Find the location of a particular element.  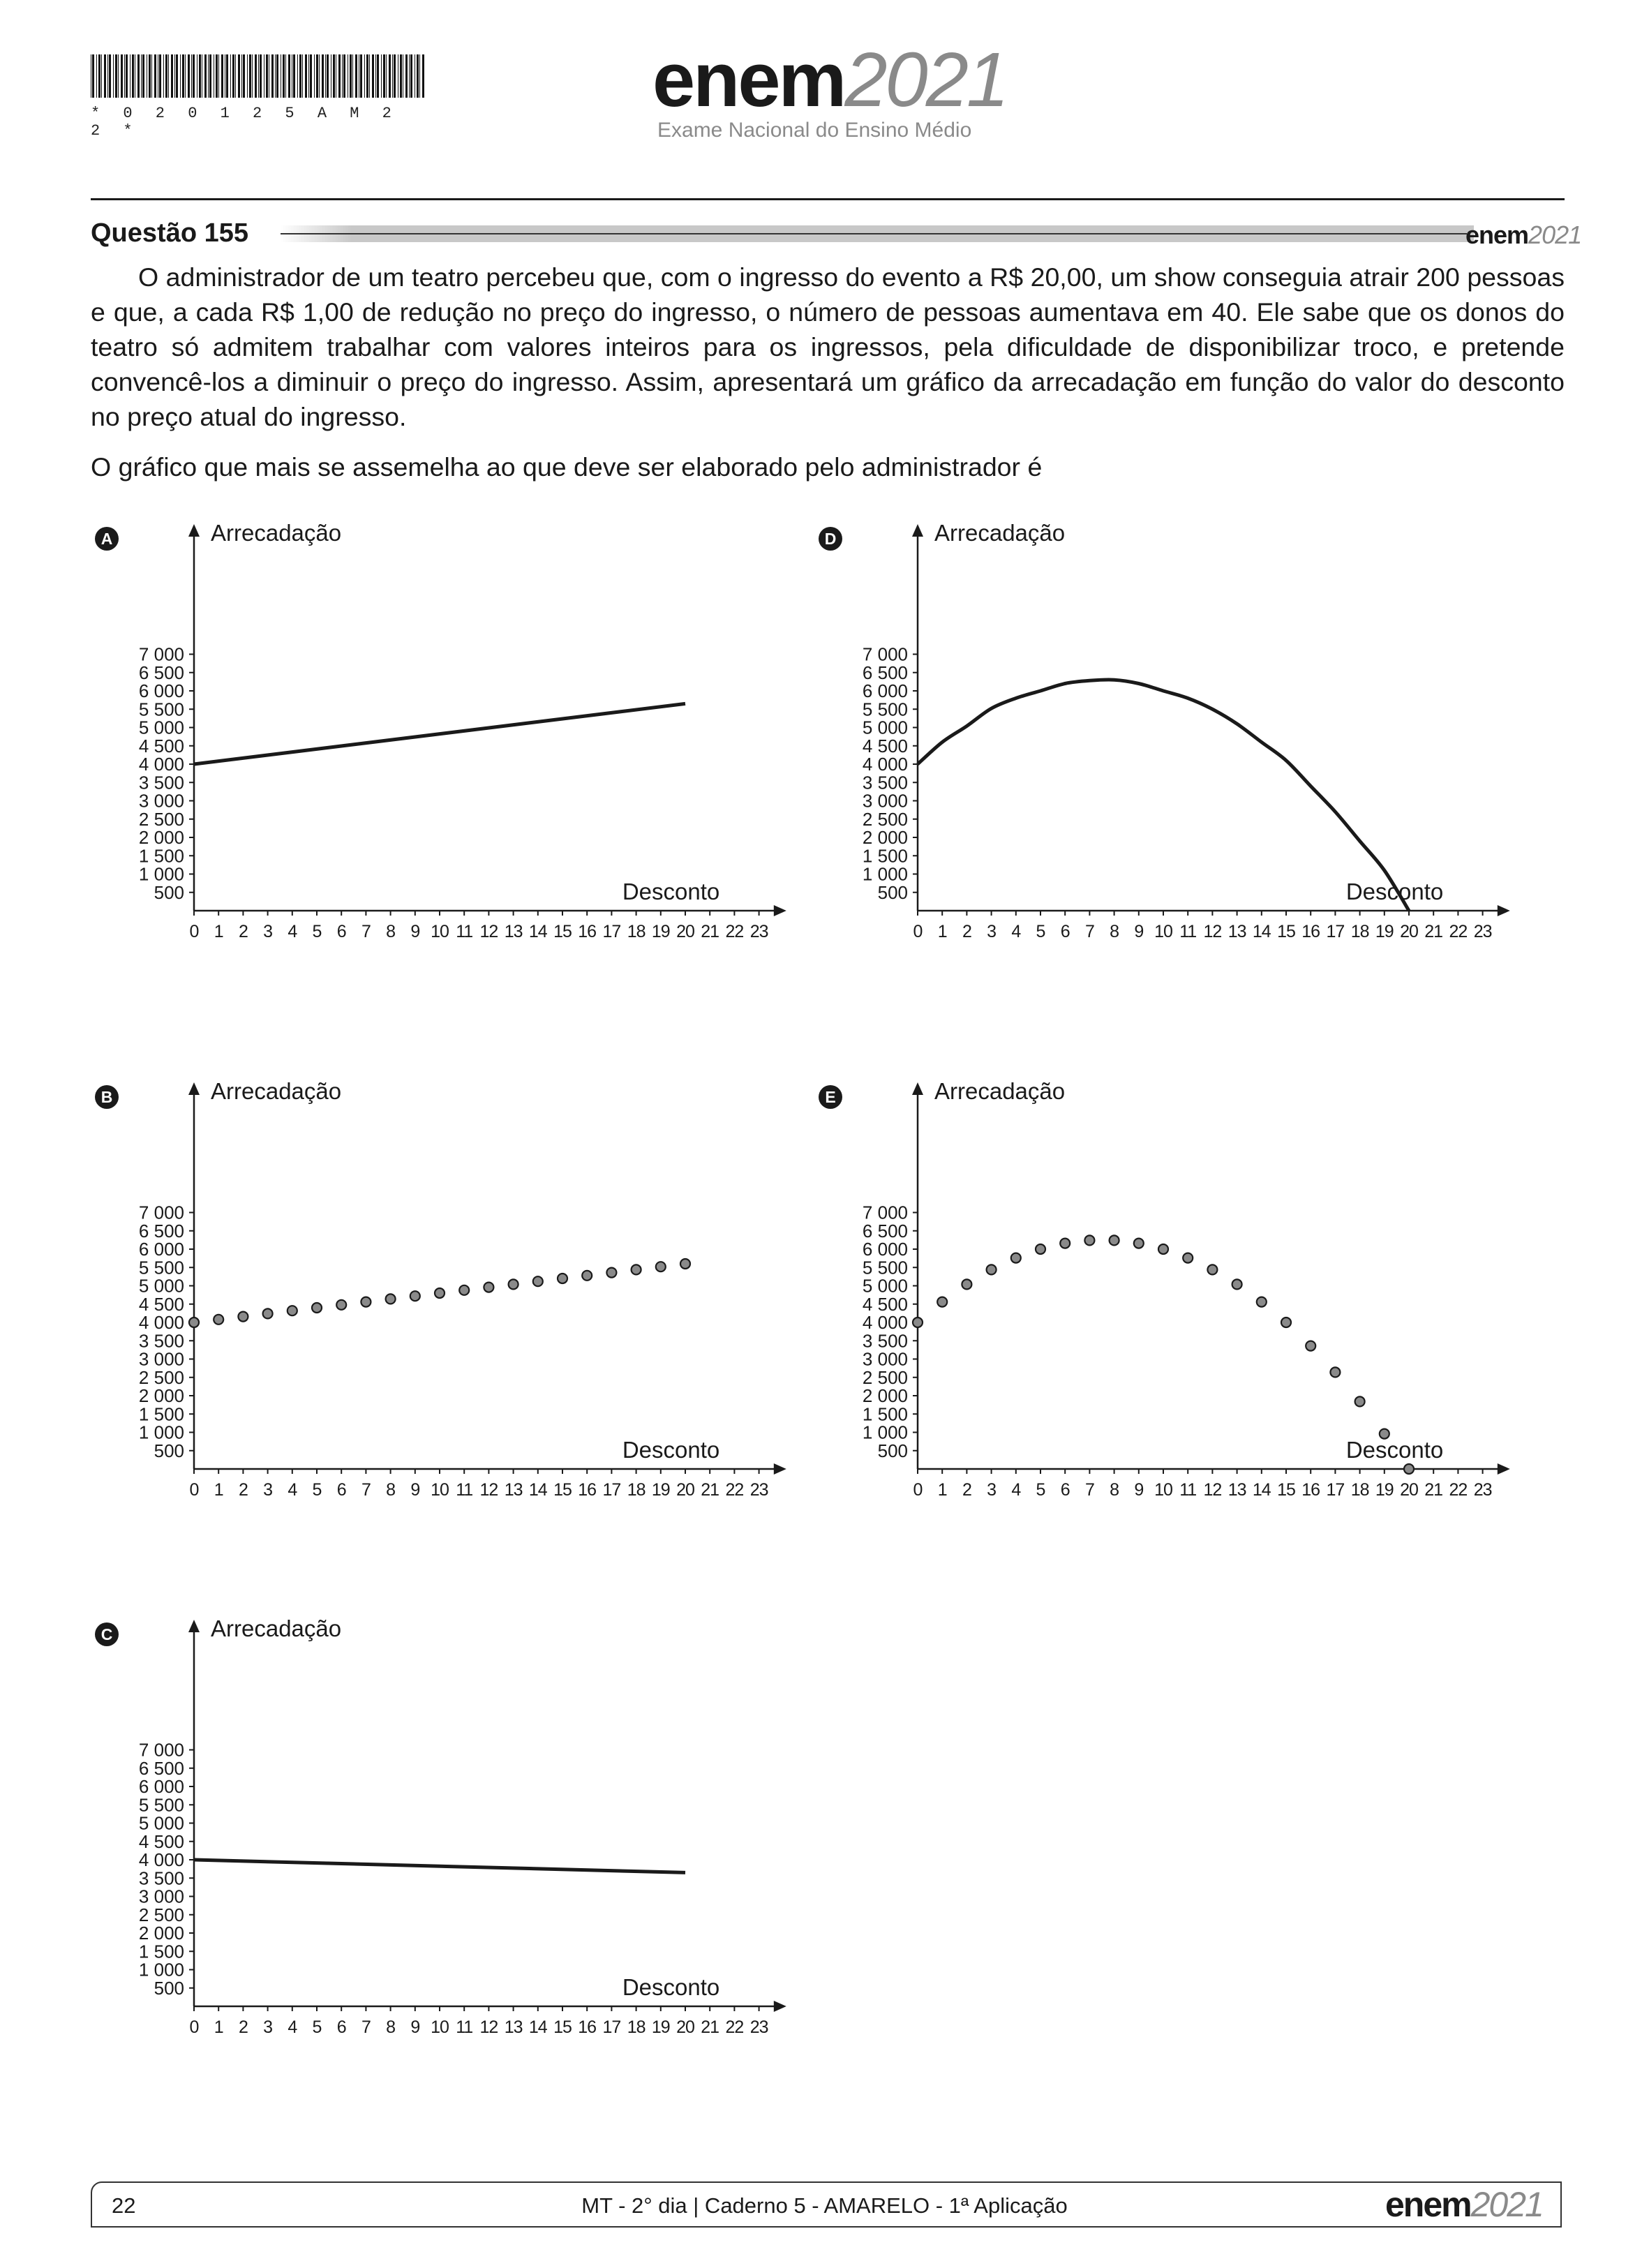

option-marker is located at coordinates (830, 1097).